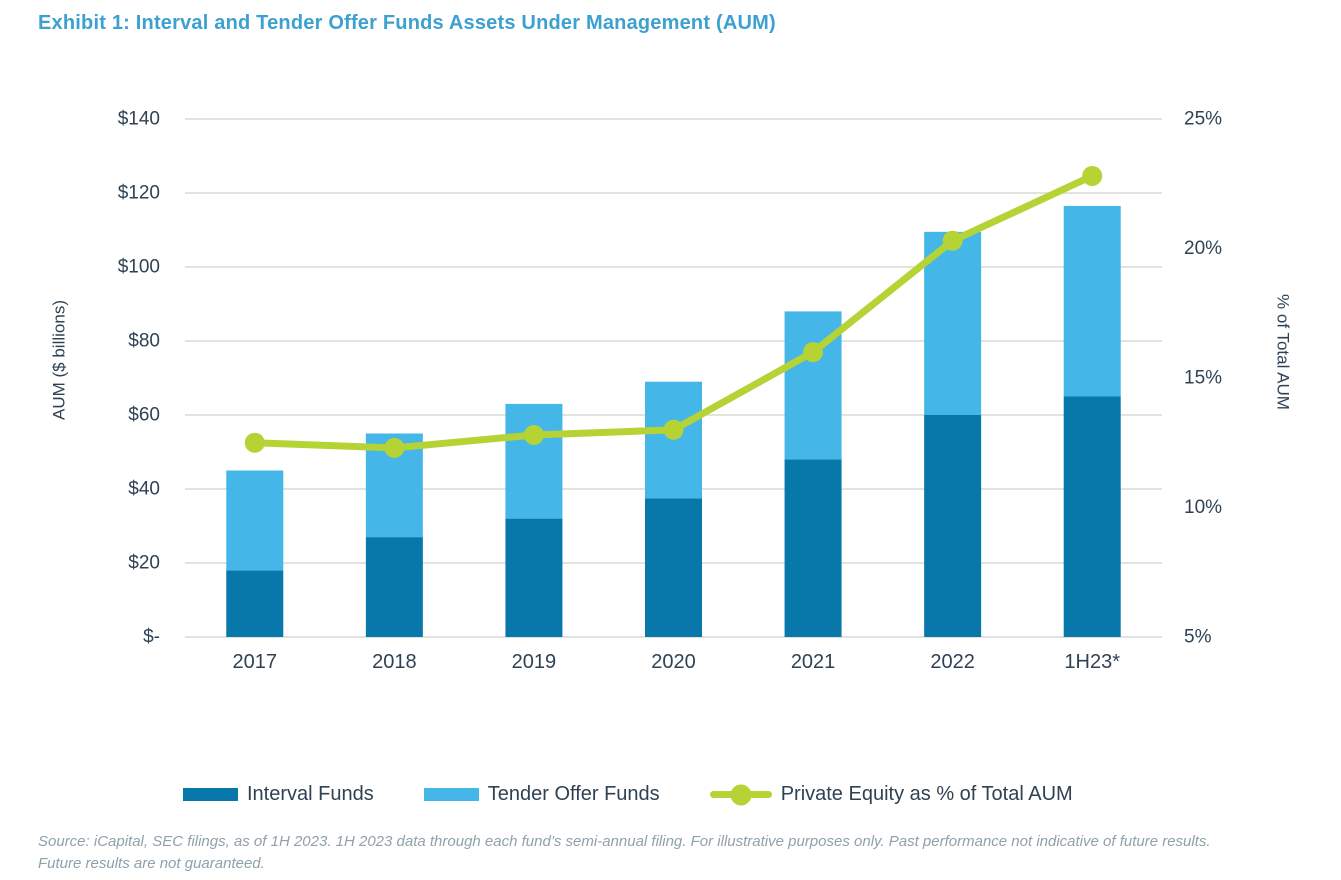 The width and height of the screenshot is (1341, 880). What do you see at coordinates (59, 360) in the screenshot?
I see `left-axis-title: AUM ($ billions)` at bounding box center [59, 360].